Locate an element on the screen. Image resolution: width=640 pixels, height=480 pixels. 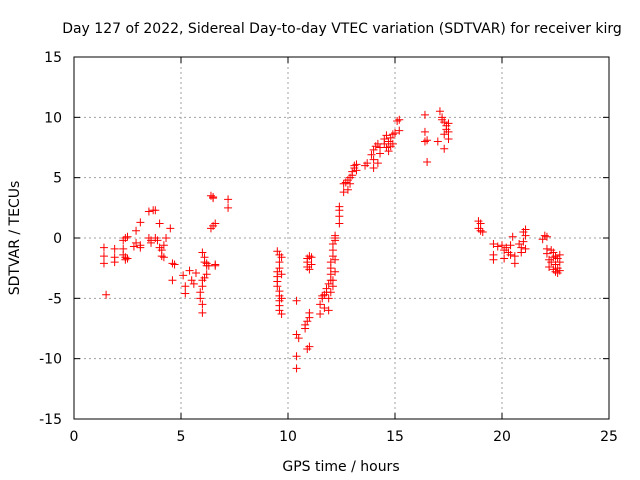
y-tick-label: 10 is located at coordinates (53, 118).